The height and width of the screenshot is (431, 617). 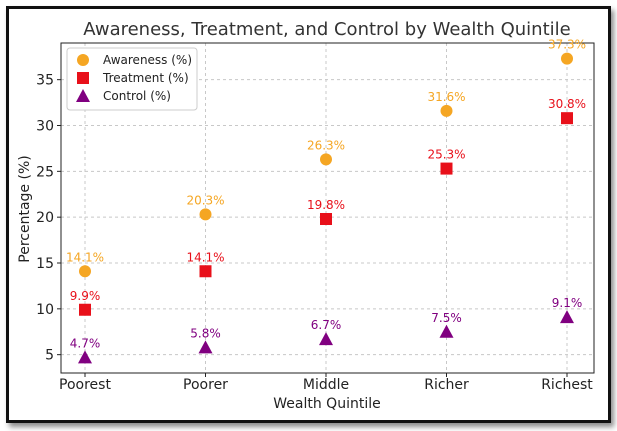 What do you see at coordinates (83, 95) in the screenshot?
I see `legend-marker-triangle` at bounding box center [83, 95].